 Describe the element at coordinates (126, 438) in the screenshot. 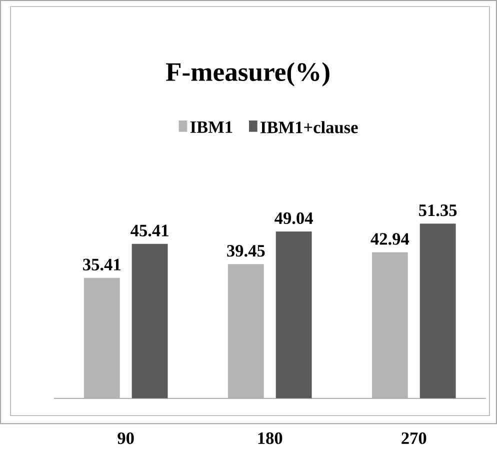

I see `x-tick-label: 90` at that location.